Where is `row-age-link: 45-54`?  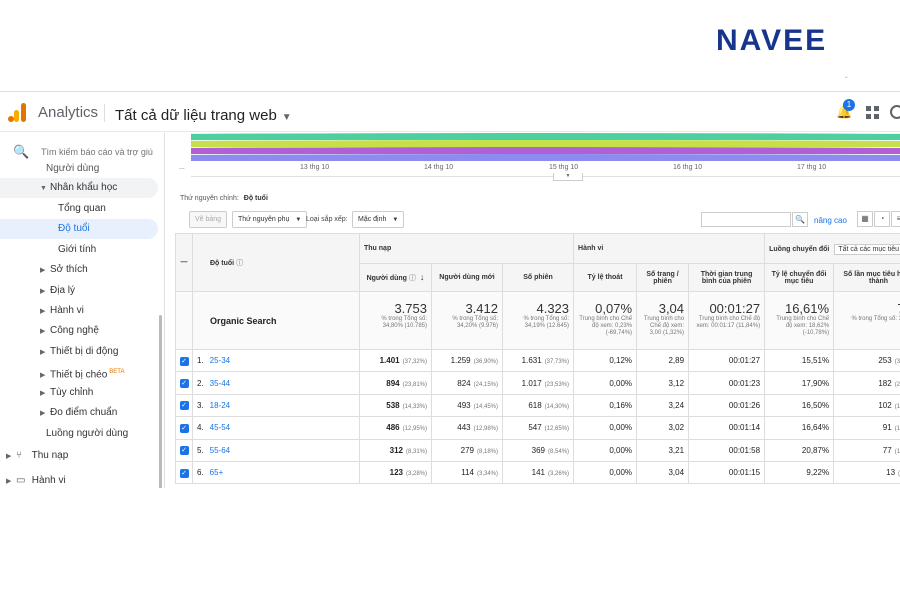 row-age-link: 45-54 is located at coordinates (220, 428).